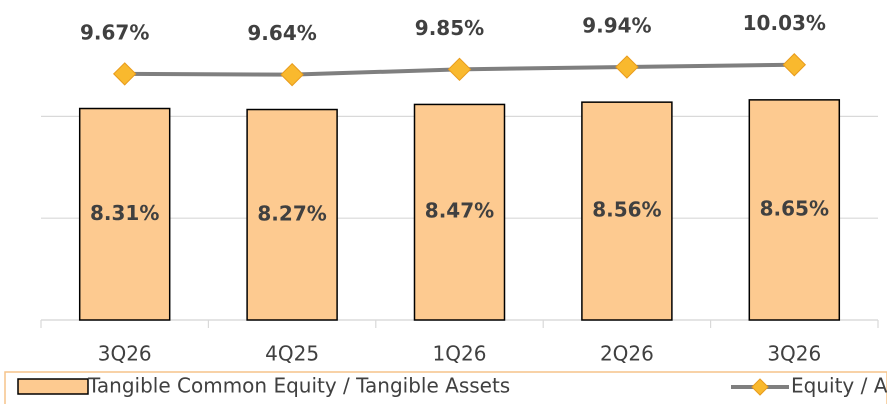 The image size is (887, 404). I want to click on line-label: 9.85%, so click(449, 28).